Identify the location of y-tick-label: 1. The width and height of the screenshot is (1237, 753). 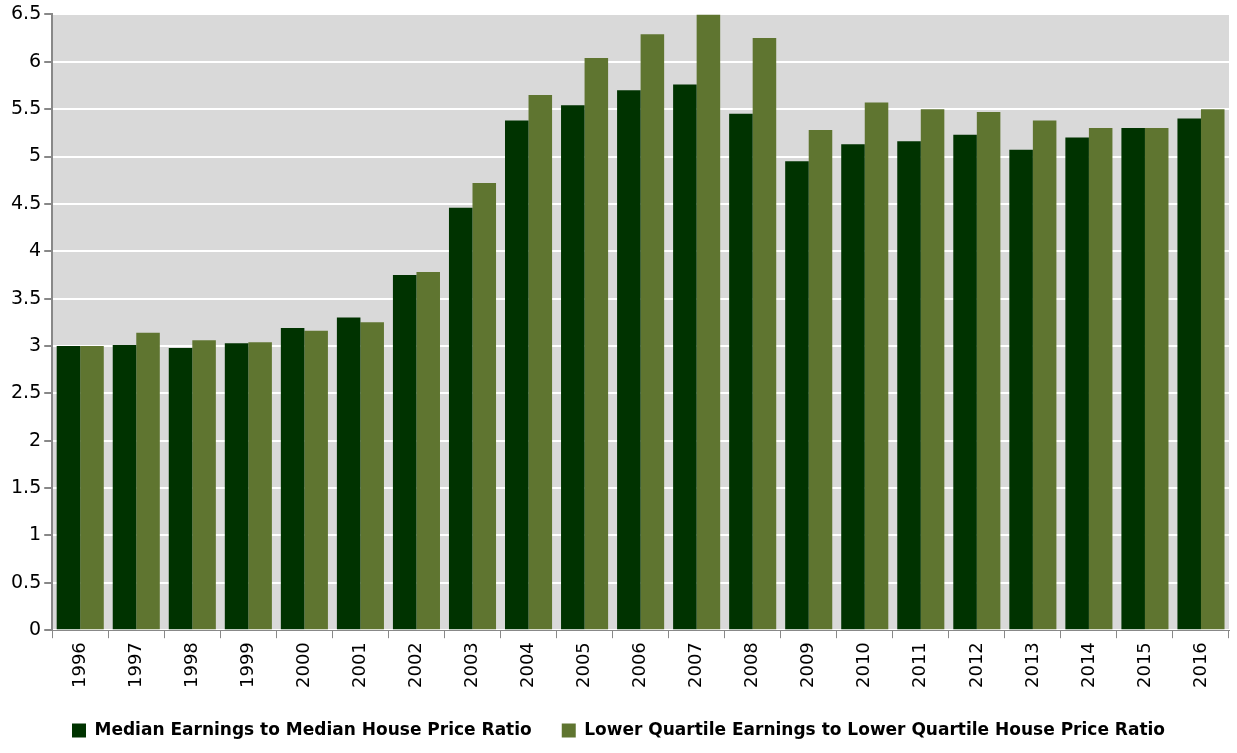
(35, 533).